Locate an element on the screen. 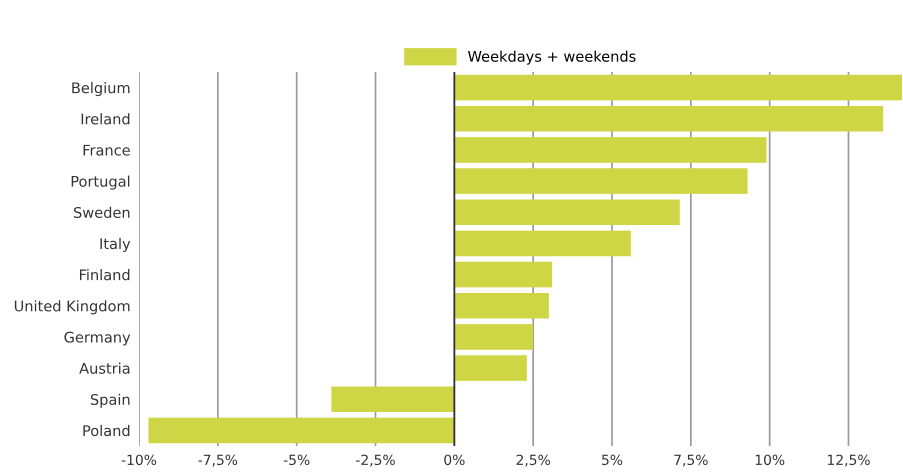 Image resolution: width=903 pixels, height=474 pixels. x-tick-label: 12,5% is located at coordinates (849, 460).